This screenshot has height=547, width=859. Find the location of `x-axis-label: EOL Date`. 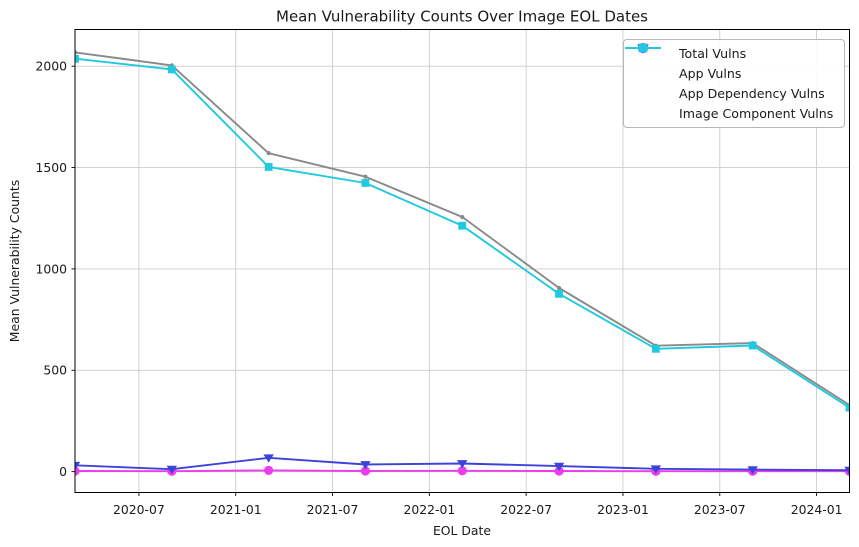

x-axis-label: EOL Date is located at coordinates (462, 530).